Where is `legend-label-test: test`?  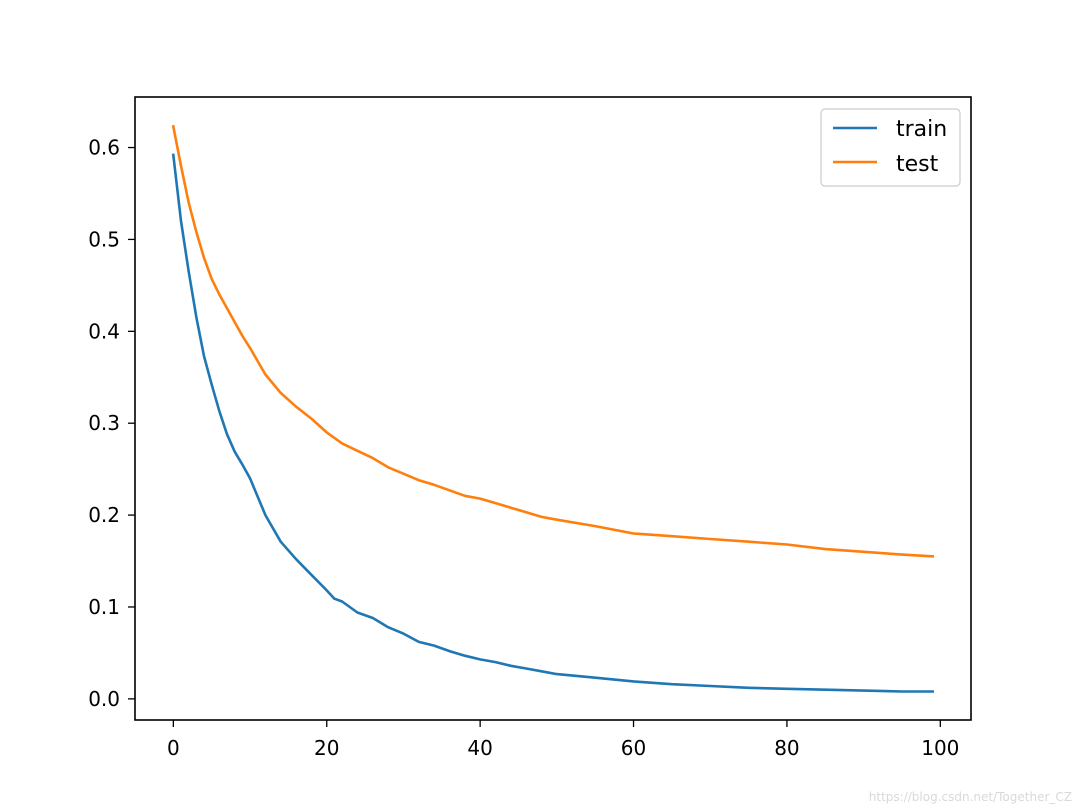 legend-label-test: test is located at coordinates (917, 164).